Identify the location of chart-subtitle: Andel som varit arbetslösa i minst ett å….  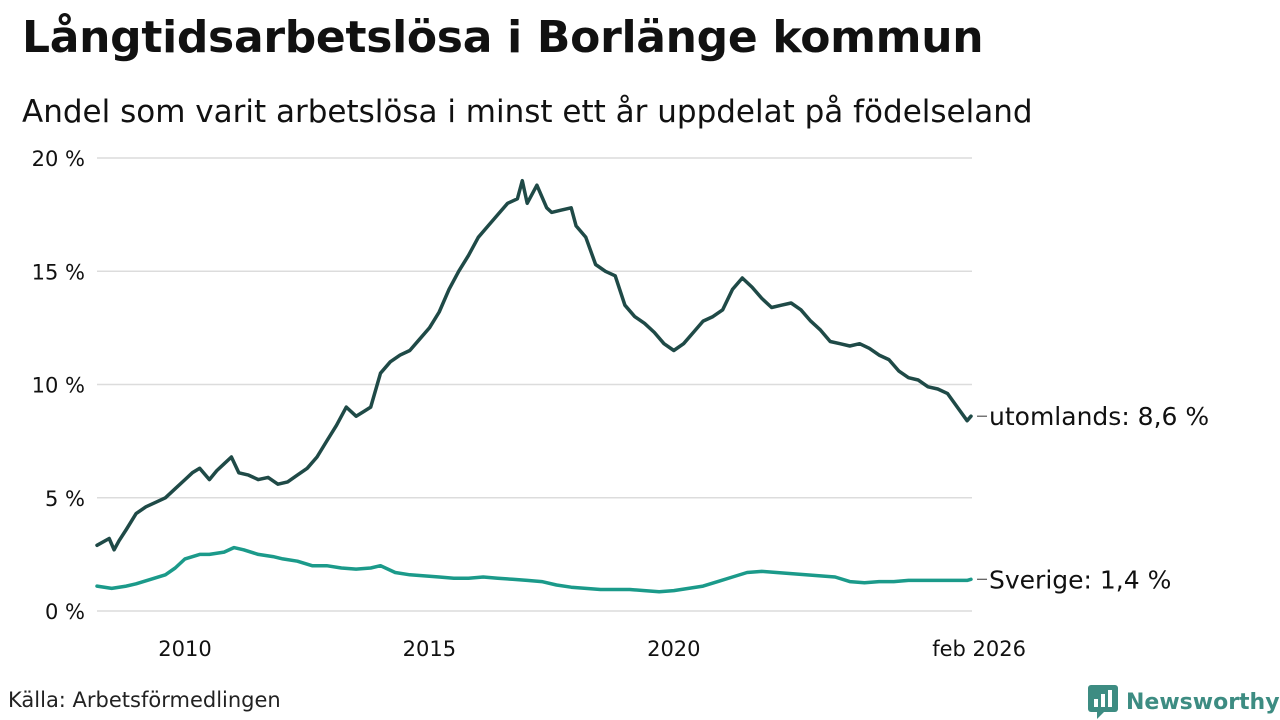
(527, 112).